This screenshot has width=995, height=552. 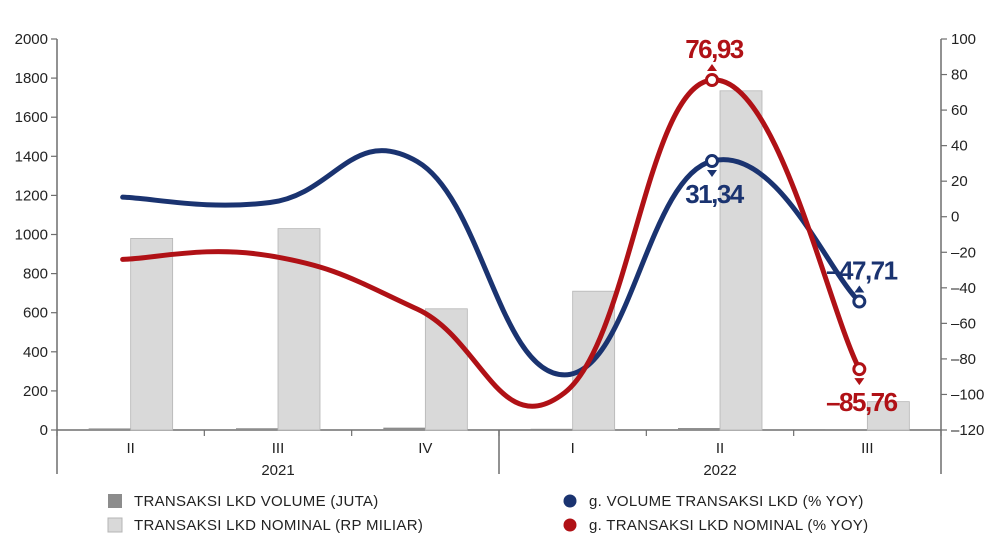 I want to click on legend-label: TRANSAKSI LKD VOLUME (JUTA), so click(x=256, y=501).